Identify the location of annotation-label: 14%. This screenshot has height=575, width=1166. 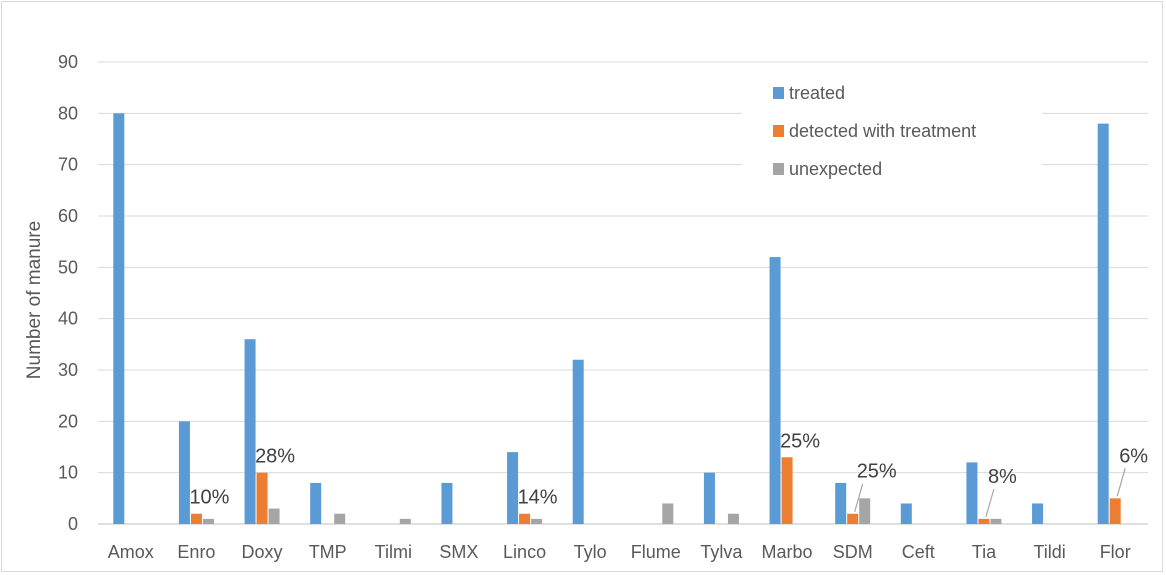
(538, 498).